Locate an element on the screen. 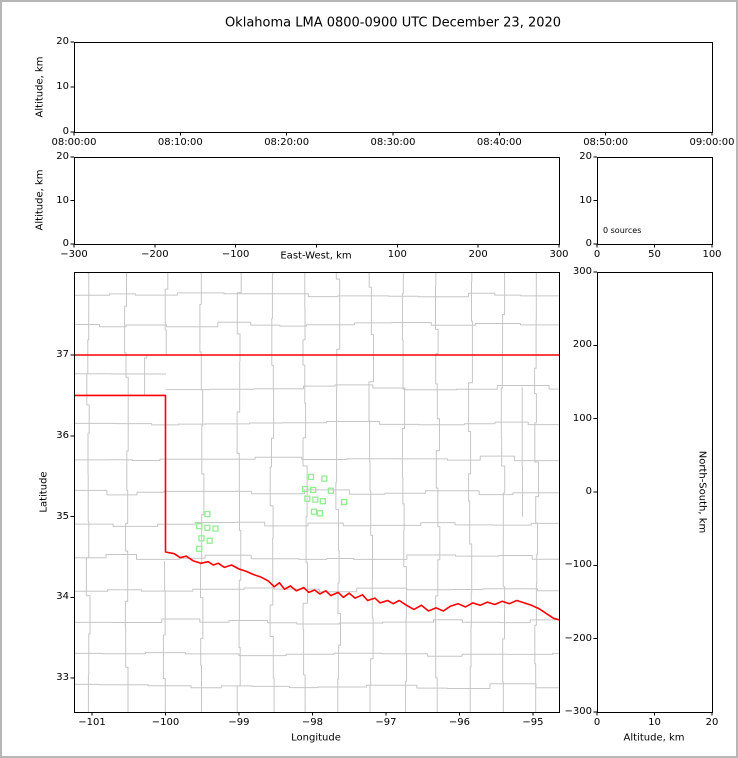 The width and height of the screenshot is (738, 758). ew_height-x-tick-label: −200 is located at coordinates (155, 254).